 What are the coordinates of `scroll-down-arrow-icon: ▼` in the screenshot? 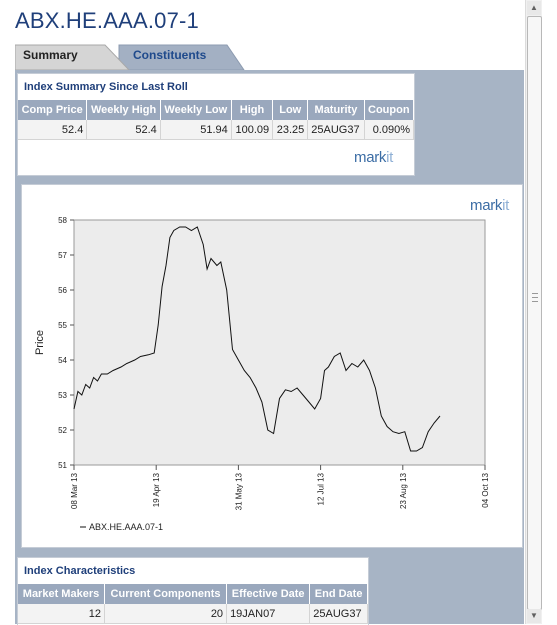 It's located at (534, 616).